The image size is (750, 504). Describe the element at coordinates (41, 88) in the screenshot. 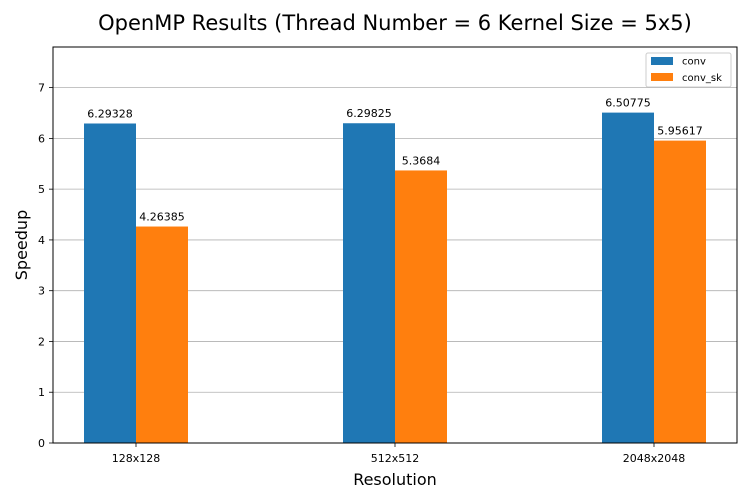

I see `y-tick-label: 7` at that location.